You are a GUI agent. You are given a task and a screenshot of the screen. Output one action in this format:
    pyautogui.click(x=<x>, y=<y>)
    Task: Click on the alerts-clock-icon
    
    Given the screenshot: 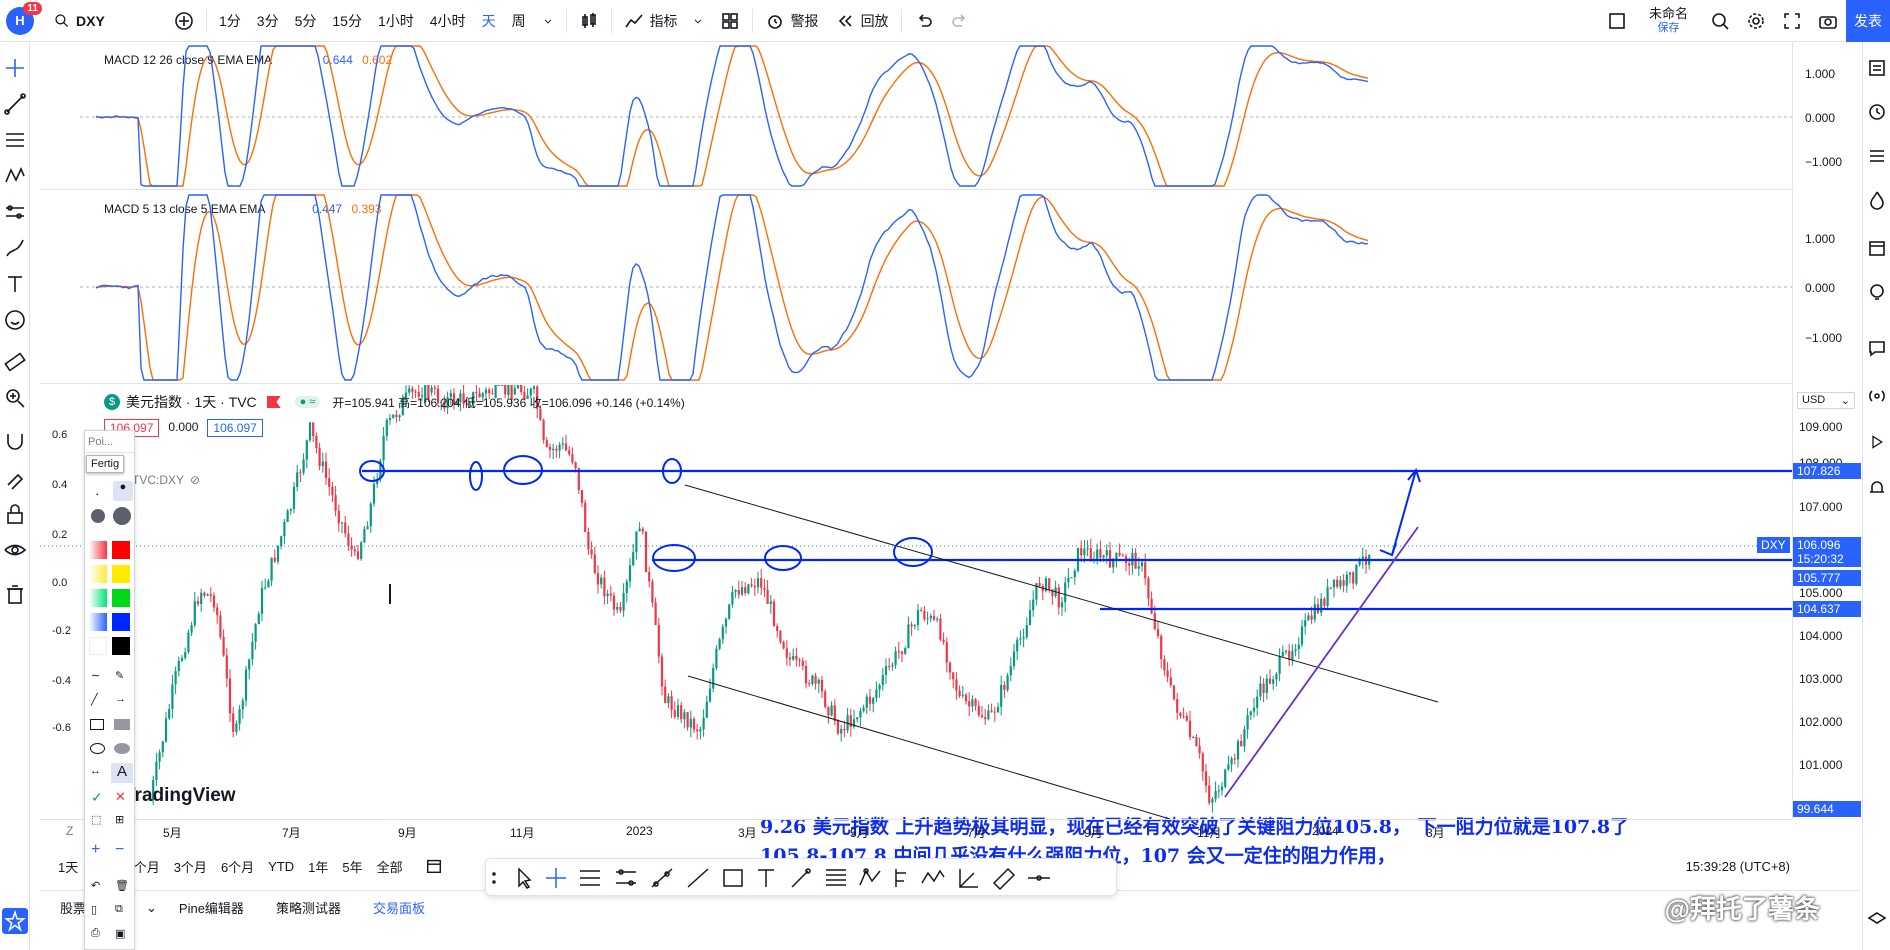 What is the action you would take?
    pyautogui.click(x=1877, y=112)
    